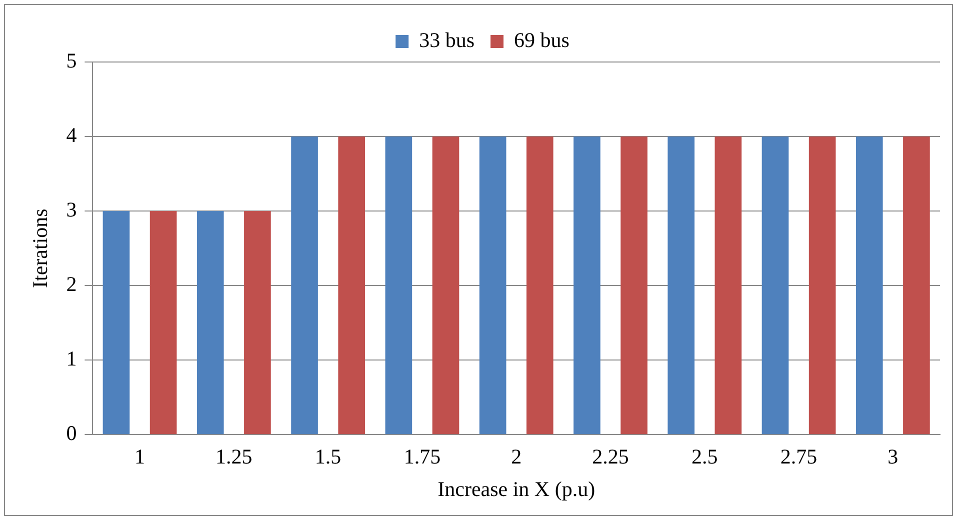  Describe the element at coordinates (517, 488) in the screenshot. I see `x-axis-title: Increase in X (p.u)` at that location.